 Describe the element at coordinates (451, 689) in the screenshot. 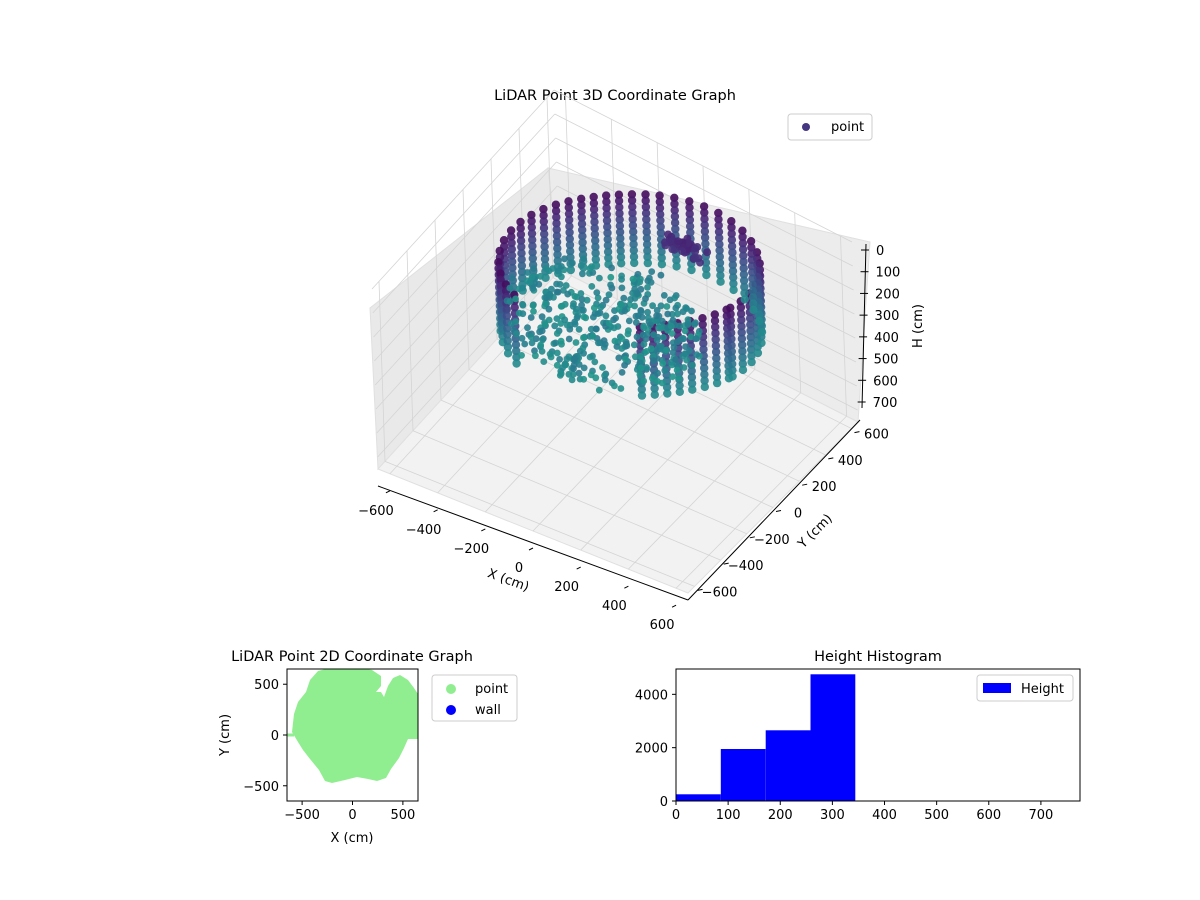

I see `legend-2d-marker-point` at that location.